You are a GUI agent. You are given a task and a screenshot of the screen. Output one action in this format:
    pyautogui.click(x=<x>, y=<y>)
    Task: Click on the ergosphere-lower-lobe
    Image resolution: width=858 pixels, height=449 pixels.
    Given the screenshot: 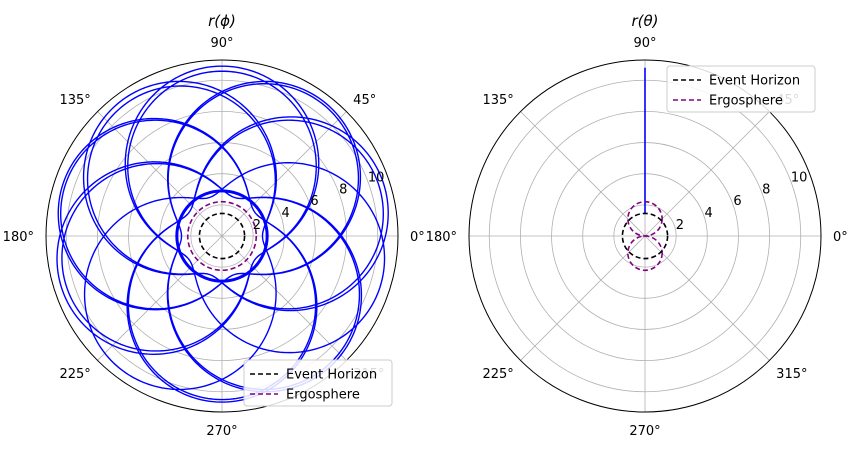 What is the action you would take?
    pyautogui.click(x=645, y=253)
    